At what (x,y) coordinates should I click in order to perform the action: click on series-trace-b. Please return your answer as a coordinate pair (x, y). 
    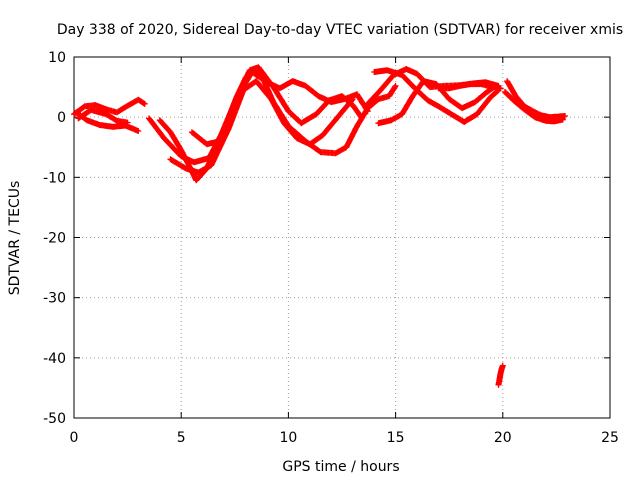
    Looking at the image, I should click on (107, 121).